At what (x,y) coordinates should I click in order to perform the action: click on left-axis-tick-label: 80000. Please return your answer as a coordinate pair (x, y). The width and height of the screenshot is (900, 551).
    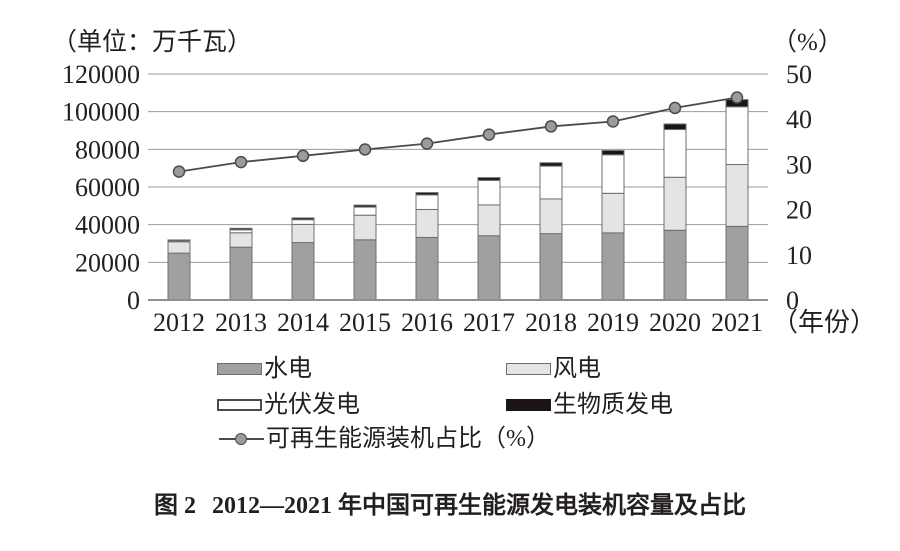
    Looking at the image, I should click on (107, 149).